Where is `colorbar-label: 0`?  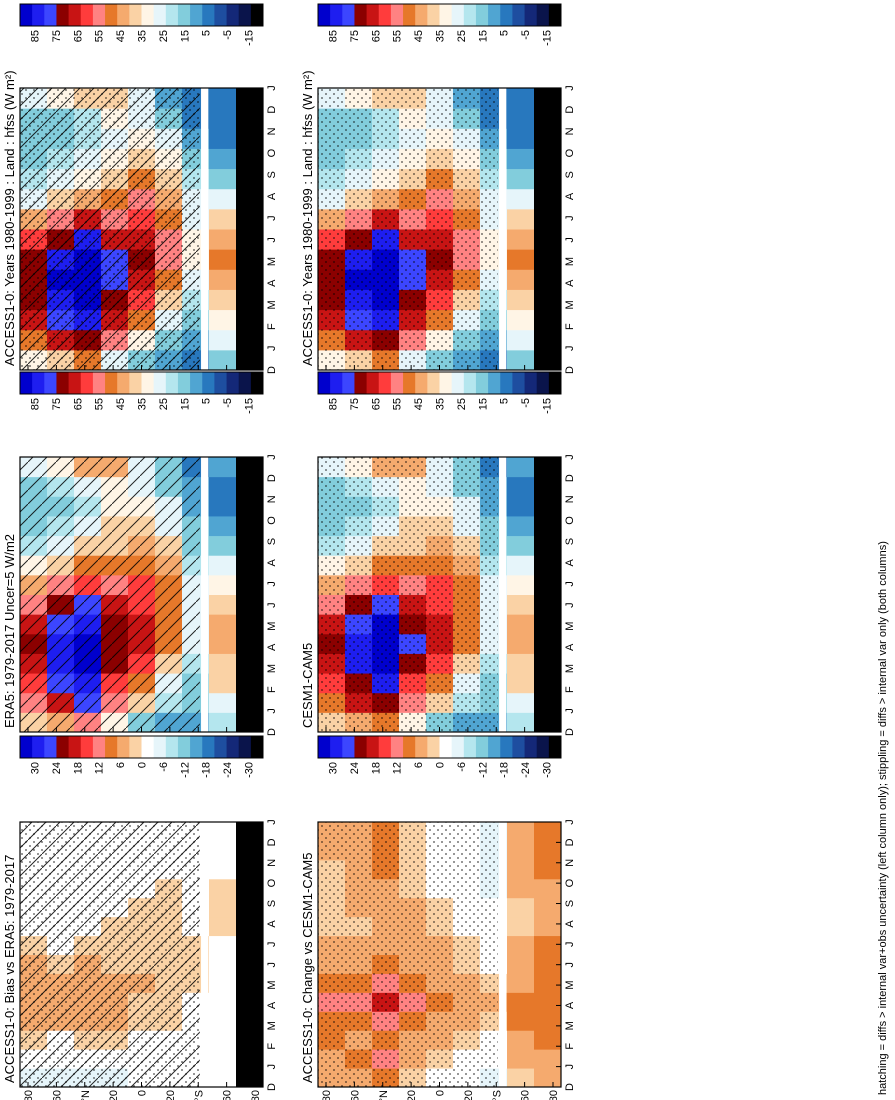 colorbar-label: 0 is located at coordinates (143, 765).